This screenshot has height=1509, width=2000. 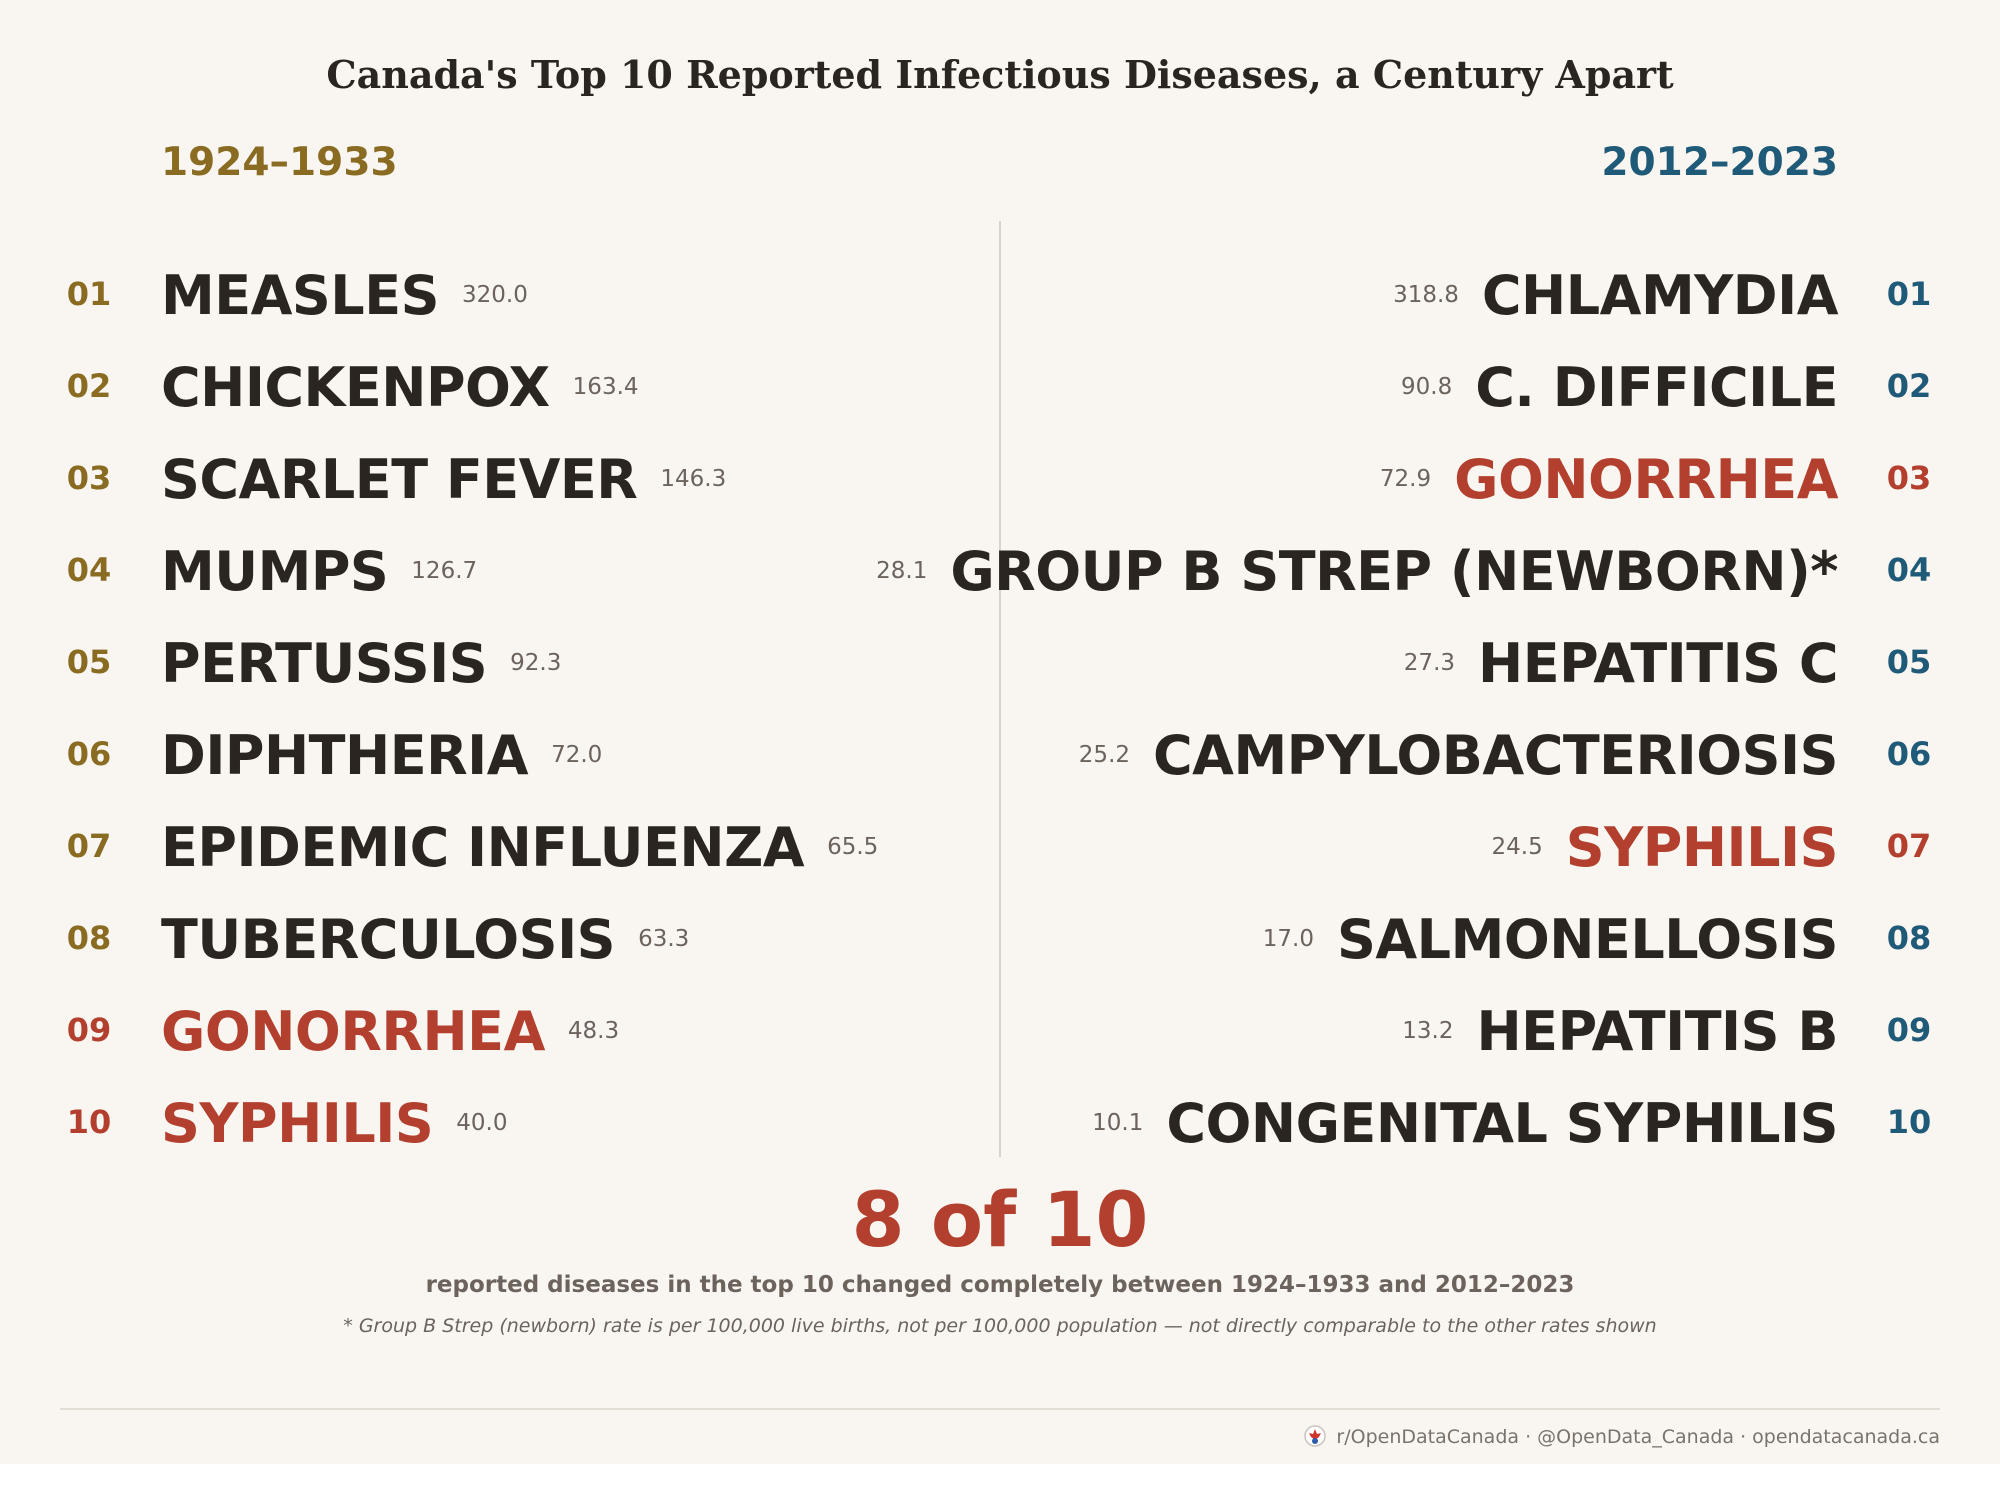 I want to click on disease-name: PERTUSSIS, so click(x=324, y=663).